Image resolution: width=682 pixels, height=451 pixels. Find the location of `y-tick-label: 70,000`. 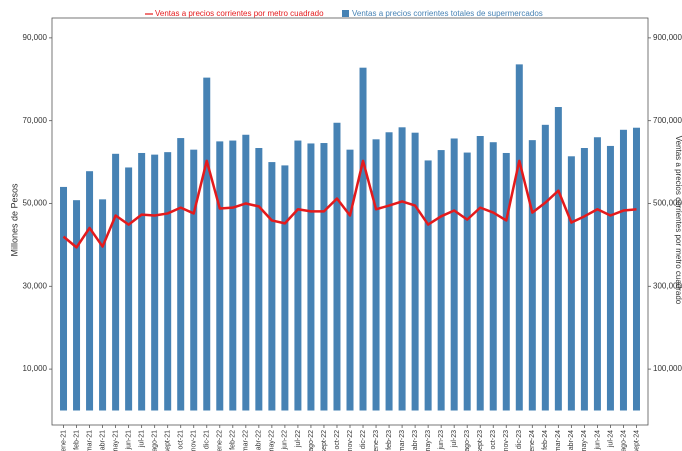

y-tick-label: 70,000 is located at coordinates (35, 120).